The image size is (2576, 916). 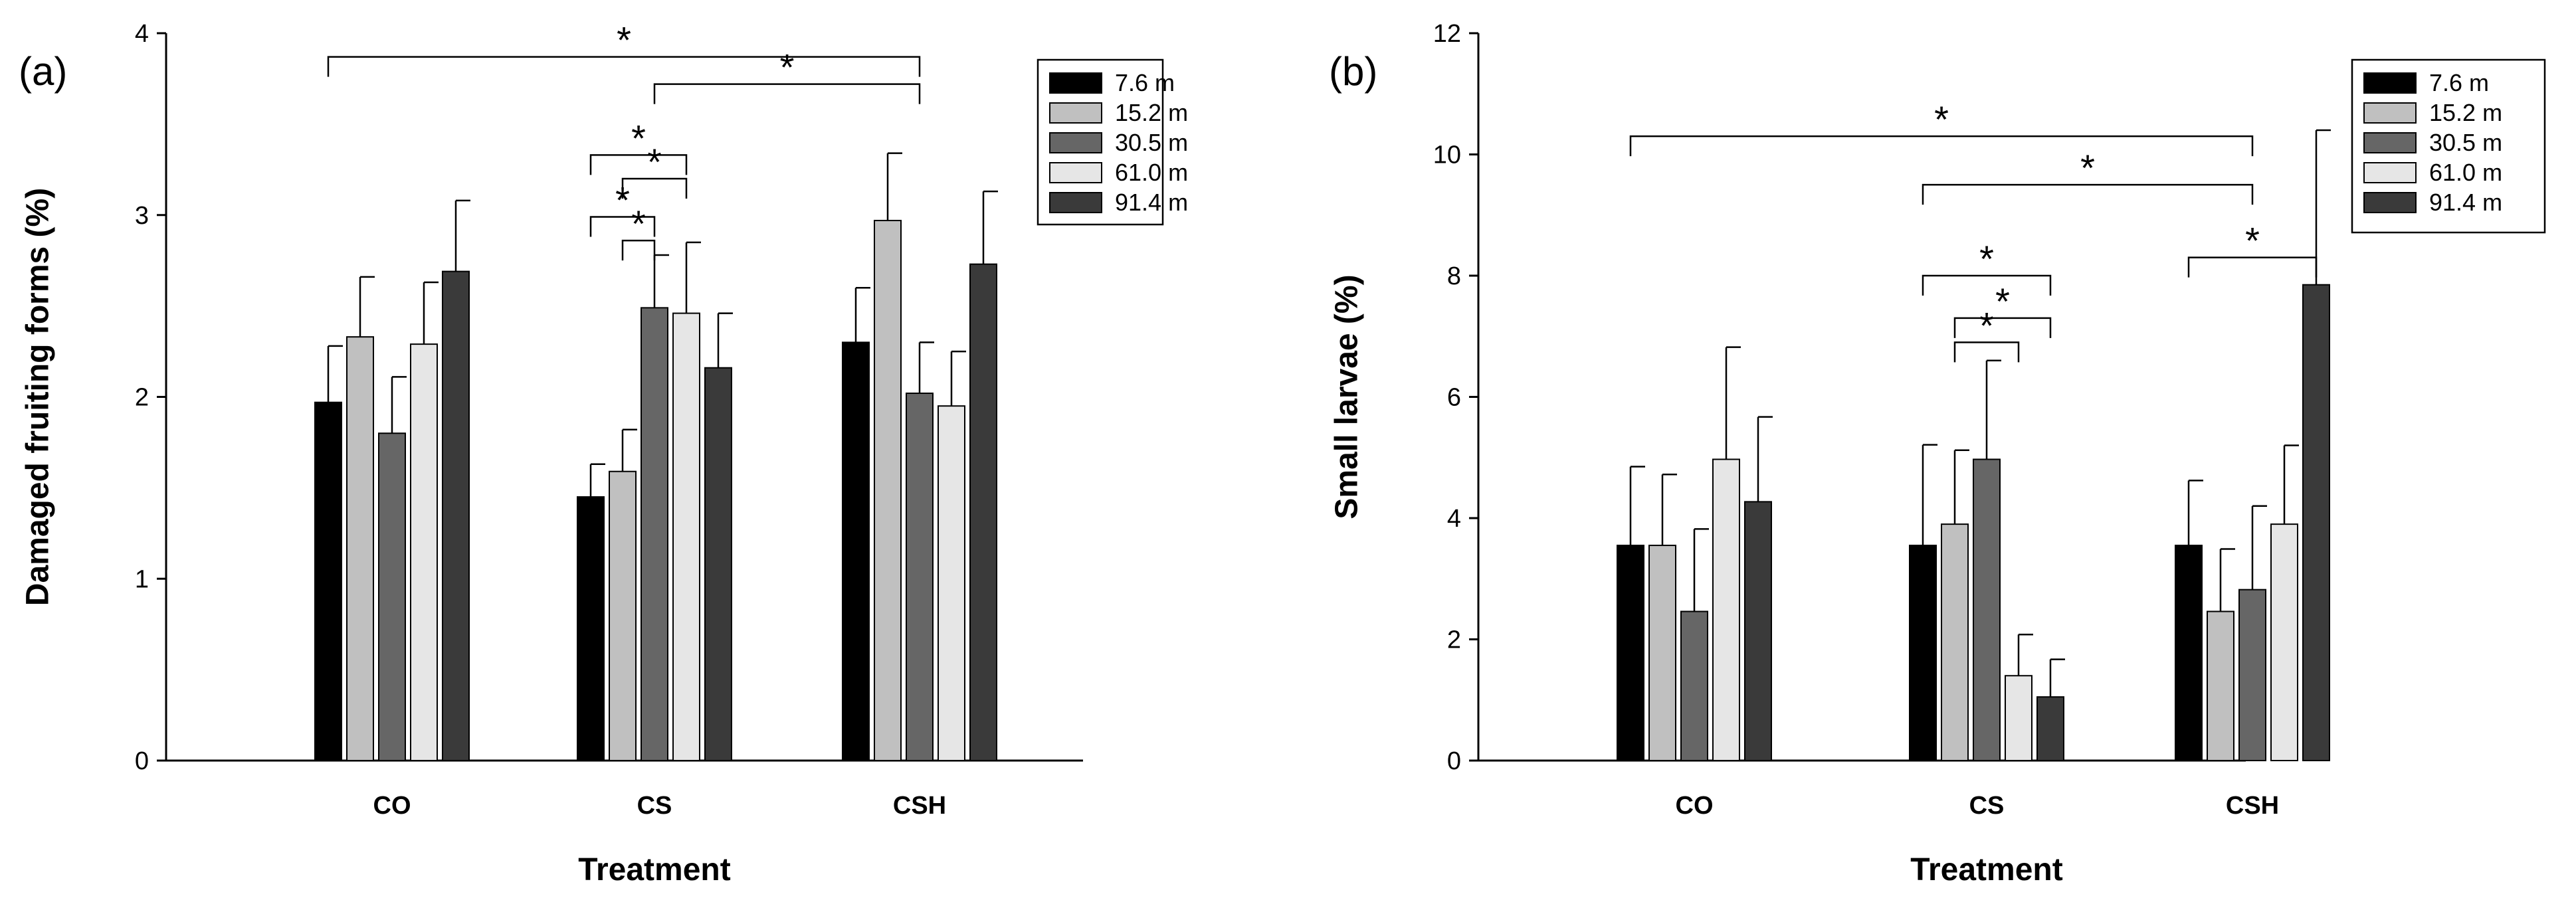 I want to click on y-tick-label: 10, so click(x=1447, y=155).